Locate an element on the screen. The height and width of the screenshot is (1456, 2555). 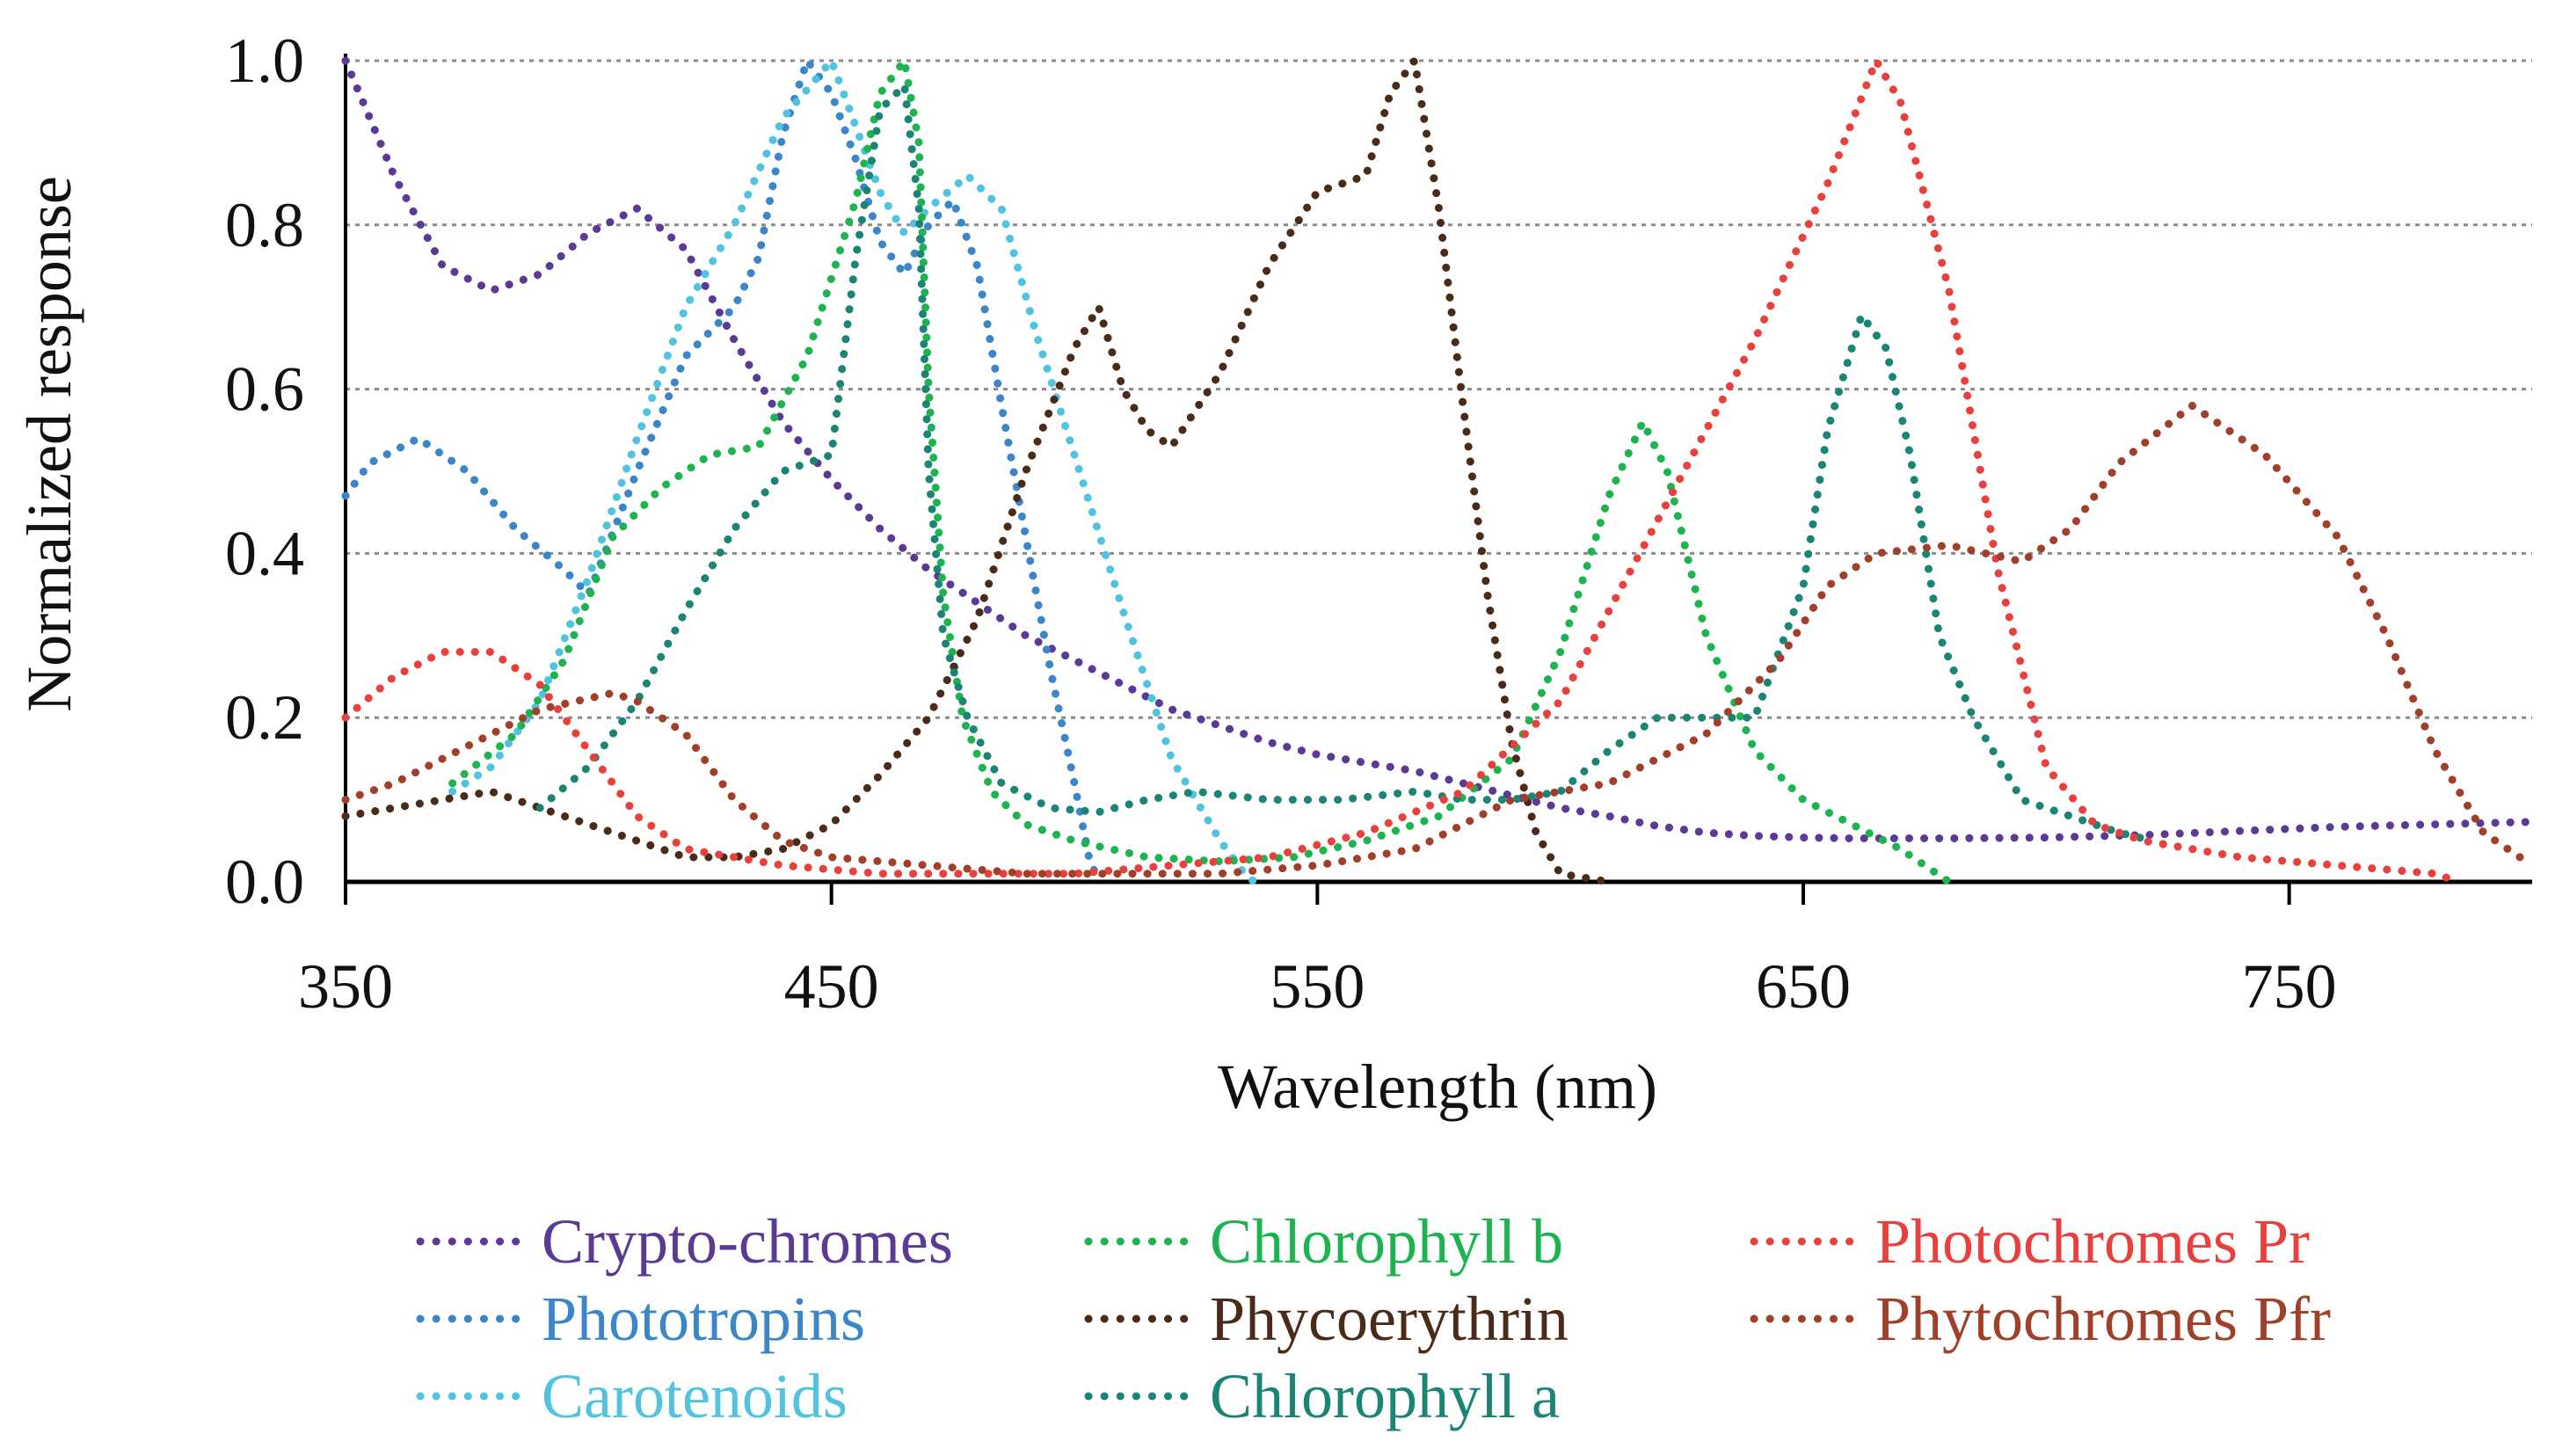
y-tick-label: 0.2 is located at coordinates (264, 717).